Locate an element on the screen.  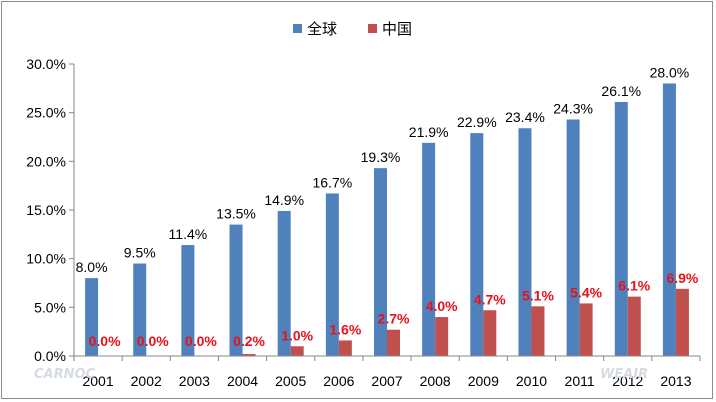
y-axis: 0.0% 5.0% 10.0% 15.0% 20.0% 25.0% 30.0% is located at coordinates (50, 210).